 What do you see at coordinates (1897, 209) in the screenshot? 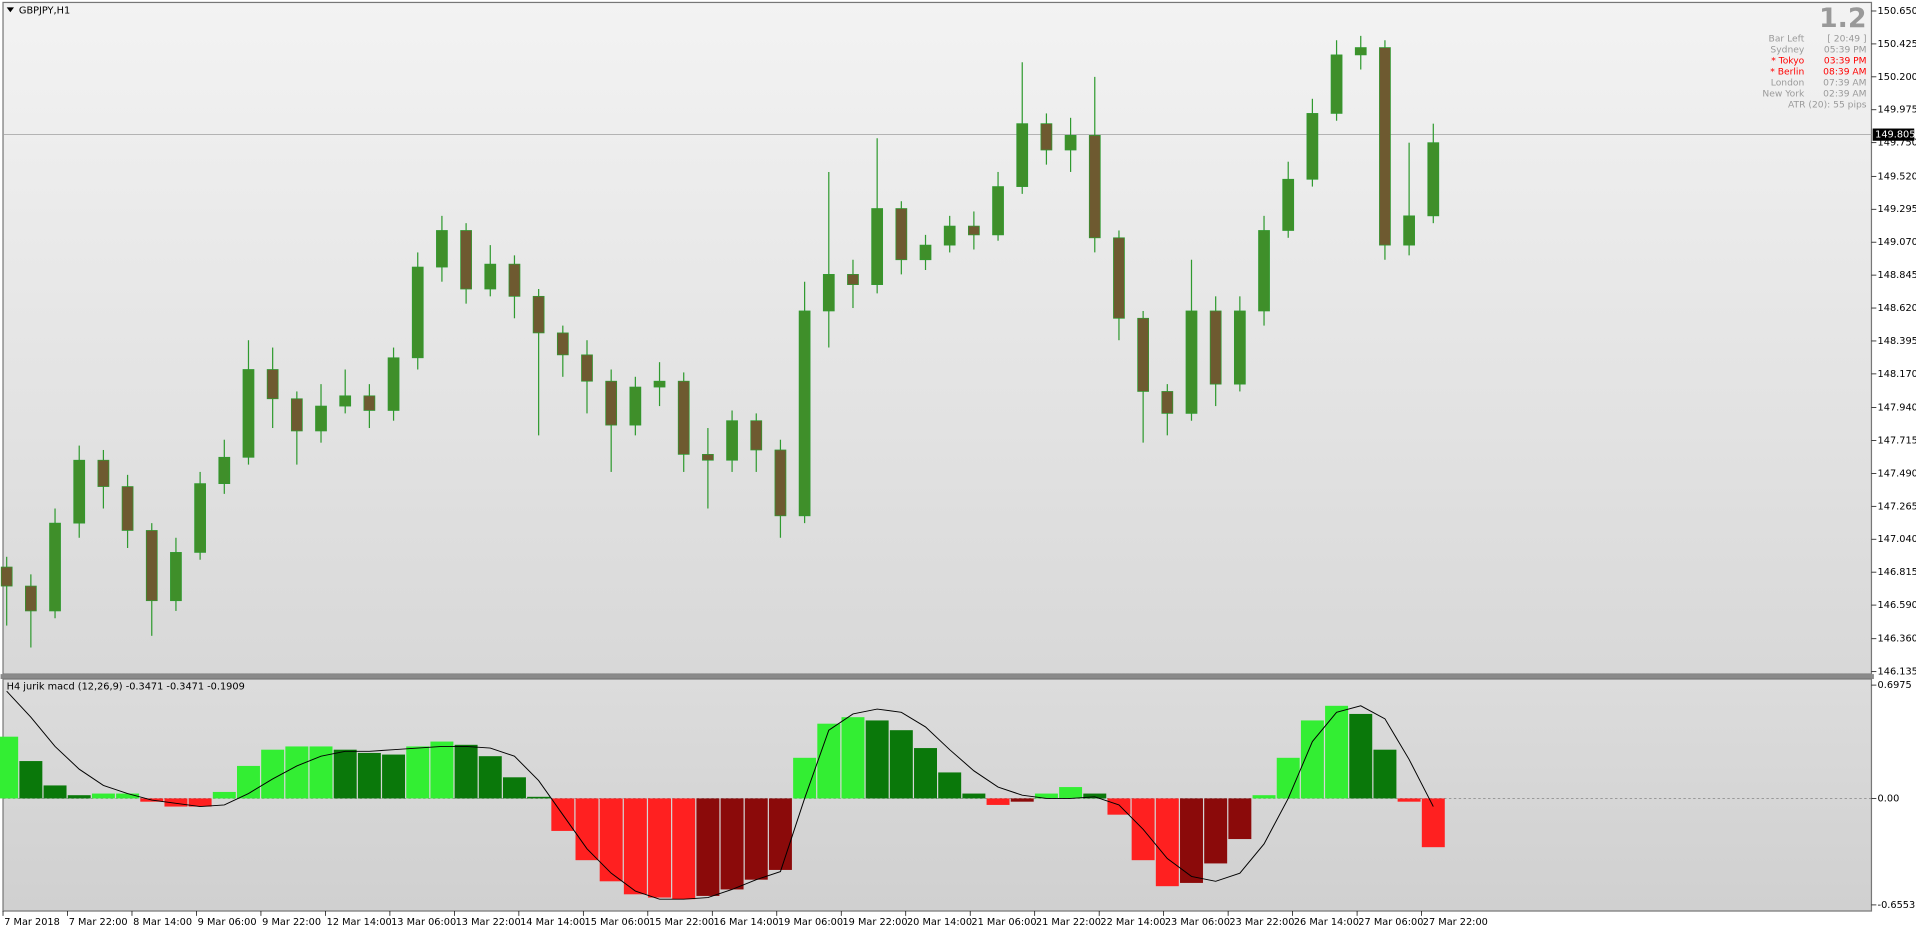
I see `y-tick-label: 149.295` at bounding box center [1897, 209].